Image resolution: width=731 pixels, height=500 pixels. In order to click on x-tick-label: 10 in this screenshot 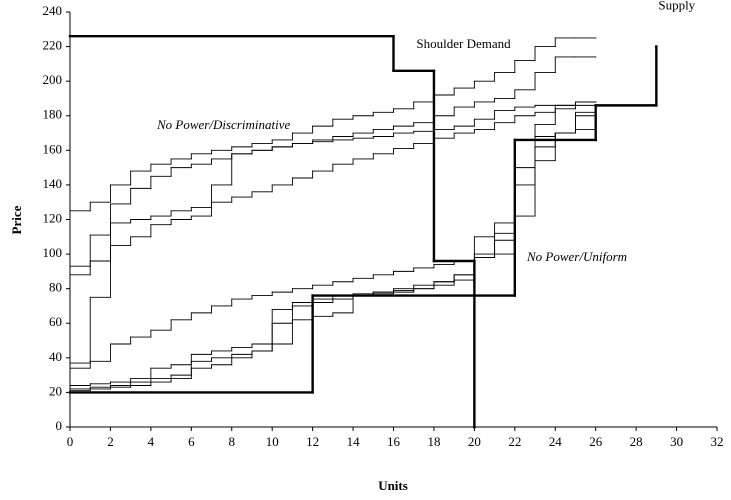, I will do `click(272, 441)`.